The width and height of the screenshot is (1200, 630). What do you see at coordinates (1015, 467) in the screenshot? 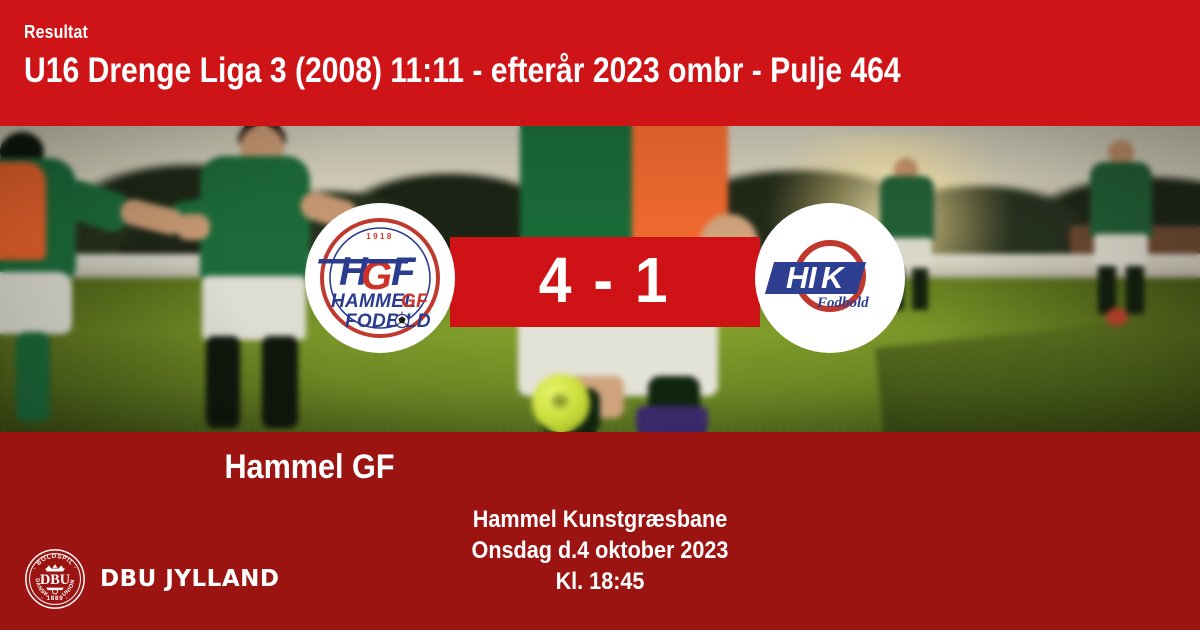
I see `away-team-name: Harlev IK` at bounding box center [1015, 467].